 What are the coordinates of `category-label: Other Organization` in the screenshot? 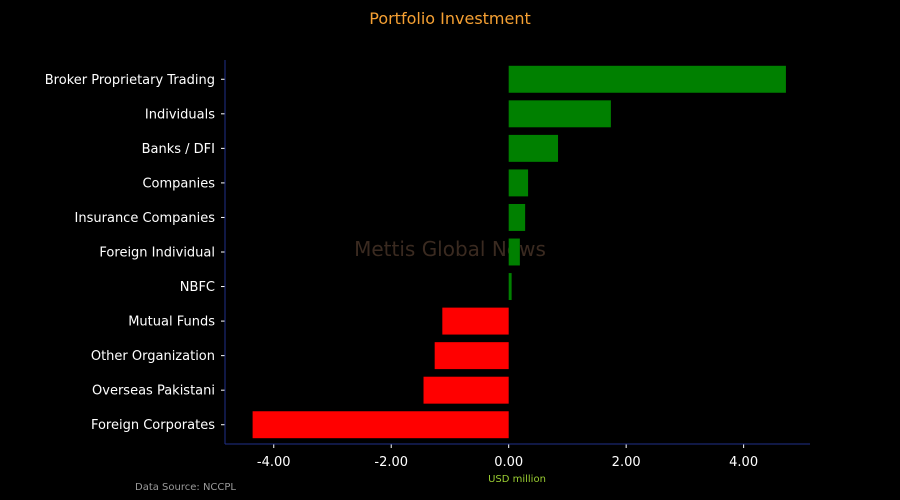 It's located at (153, 356).